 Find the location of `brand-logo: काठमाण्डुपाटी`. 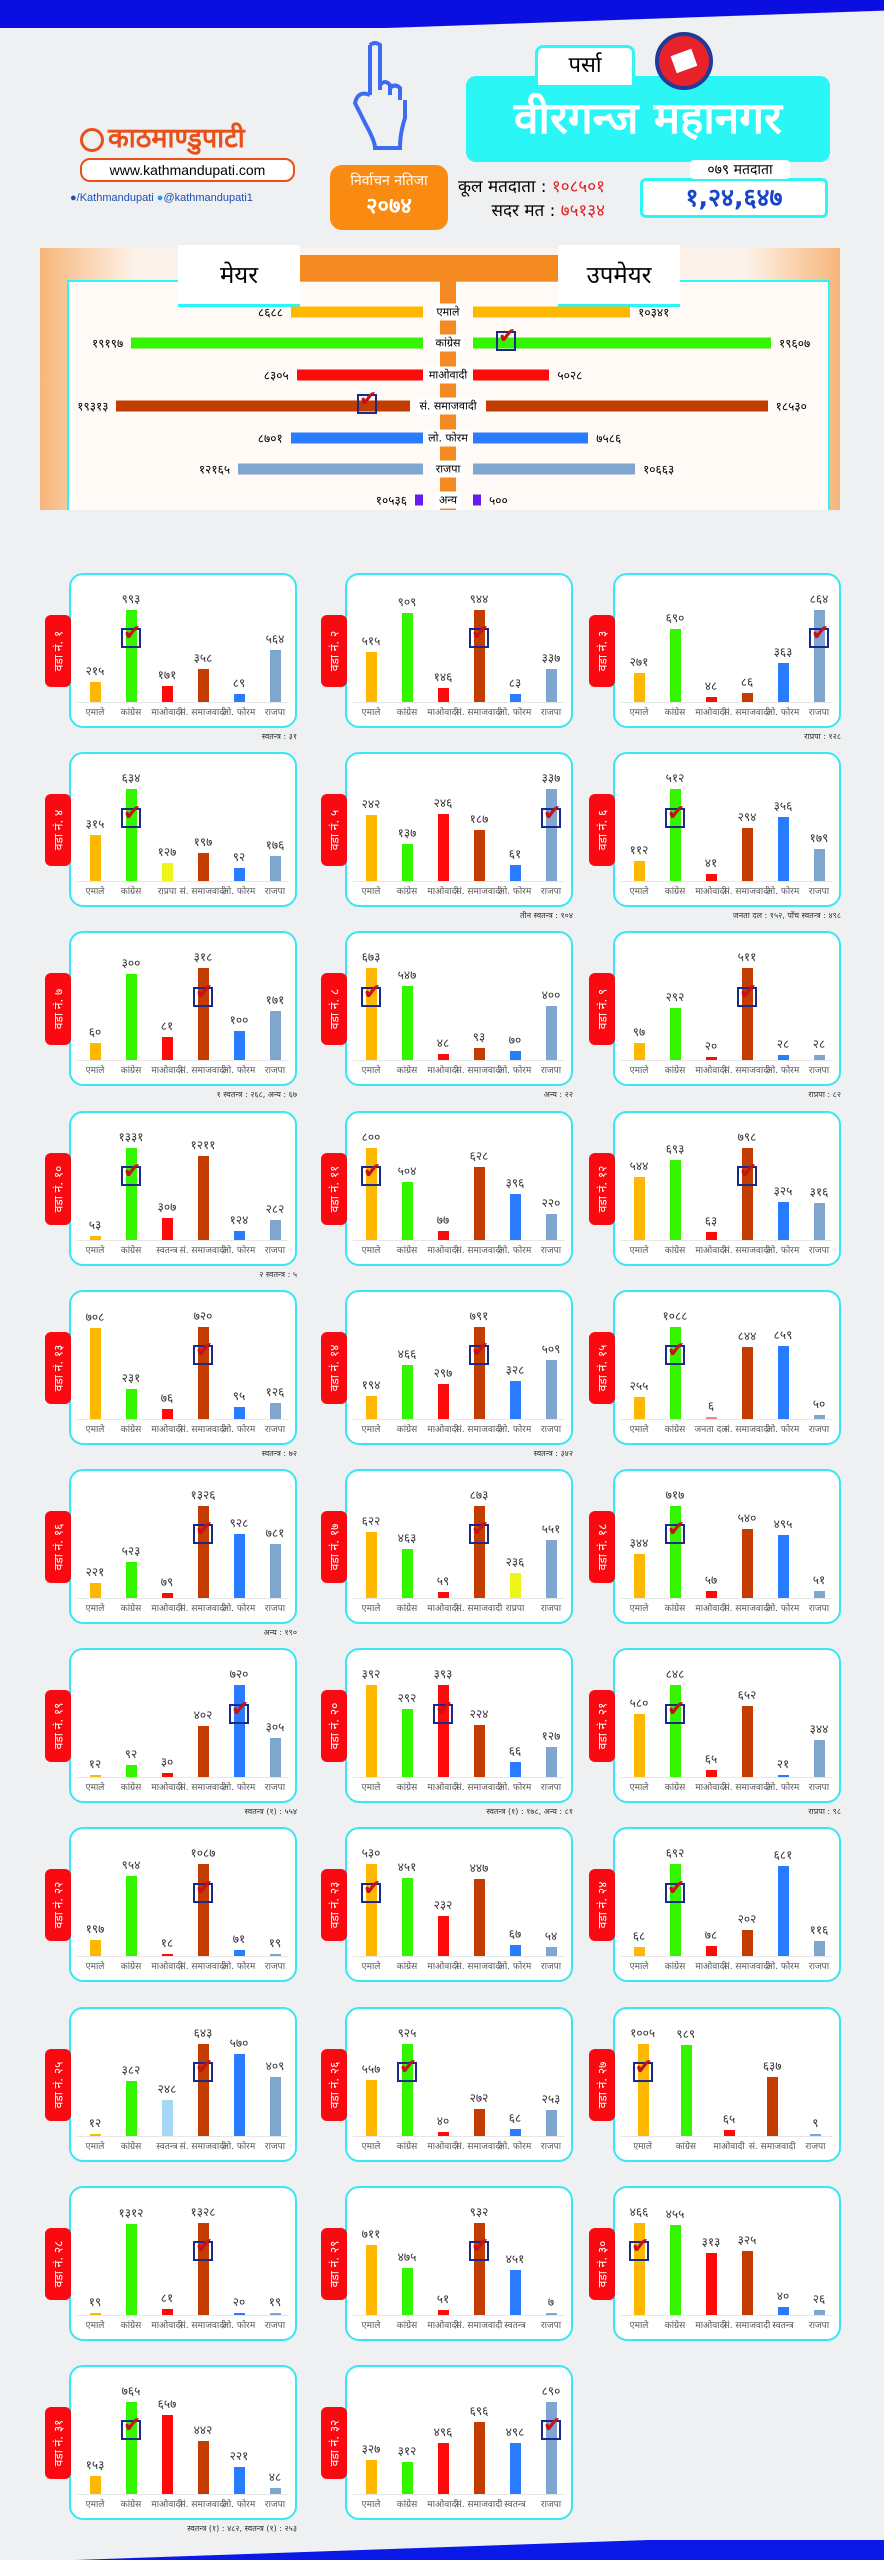

brand-logo: काठमाण्डुपाटी is located at coordinates (162, 136).